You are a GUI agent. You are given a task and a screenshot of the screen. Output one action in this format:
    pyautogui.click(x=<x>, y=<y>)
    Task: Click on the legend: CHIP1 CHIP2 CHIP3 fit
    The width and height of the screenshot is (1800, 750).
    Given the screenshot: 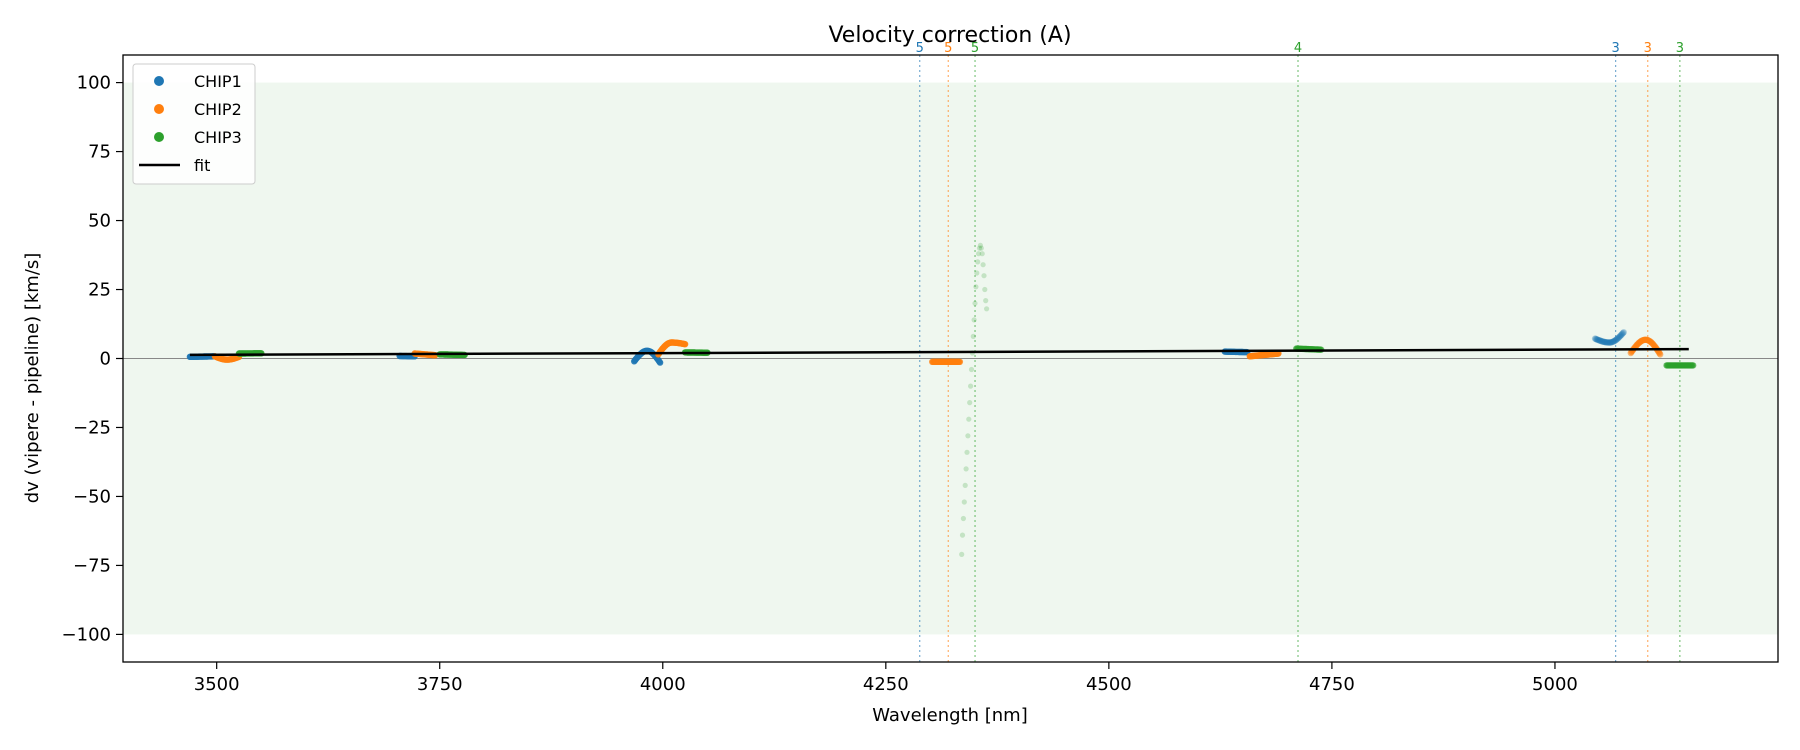 What is the action you would take?
    pyautogui.click(x=194, y=124)
    